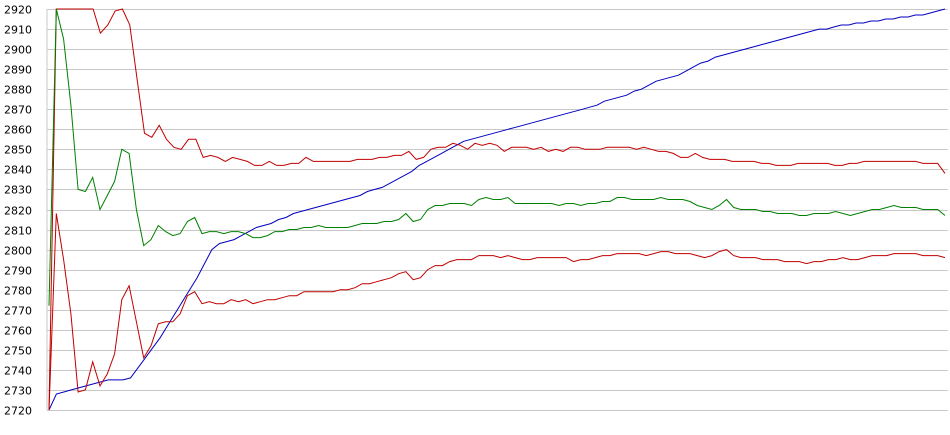  I want to click on y-tick-label: 2760, so click(18, 331).